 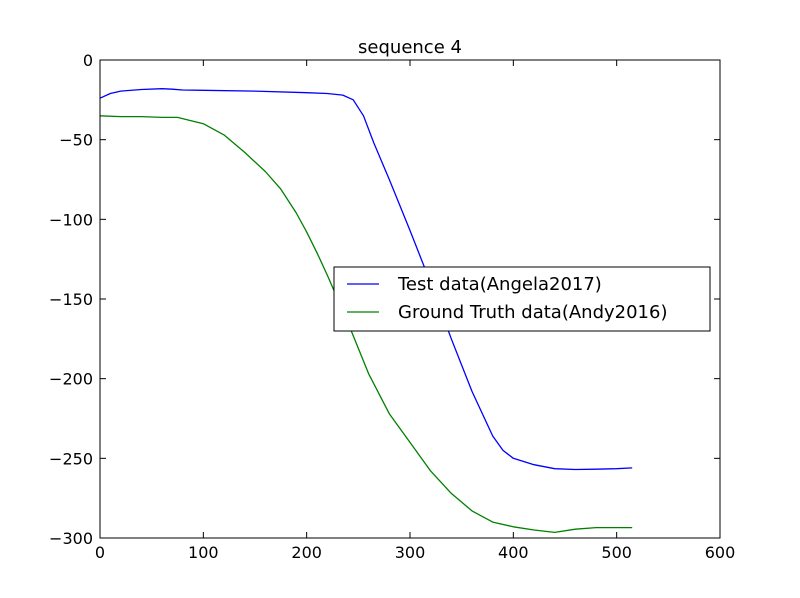 What do you see at coordinates (532, 312) in the screenshot?
I see `legend-label-ground-truth: Ground Truth data(Andy2016)` at bounding box center [532, 312].